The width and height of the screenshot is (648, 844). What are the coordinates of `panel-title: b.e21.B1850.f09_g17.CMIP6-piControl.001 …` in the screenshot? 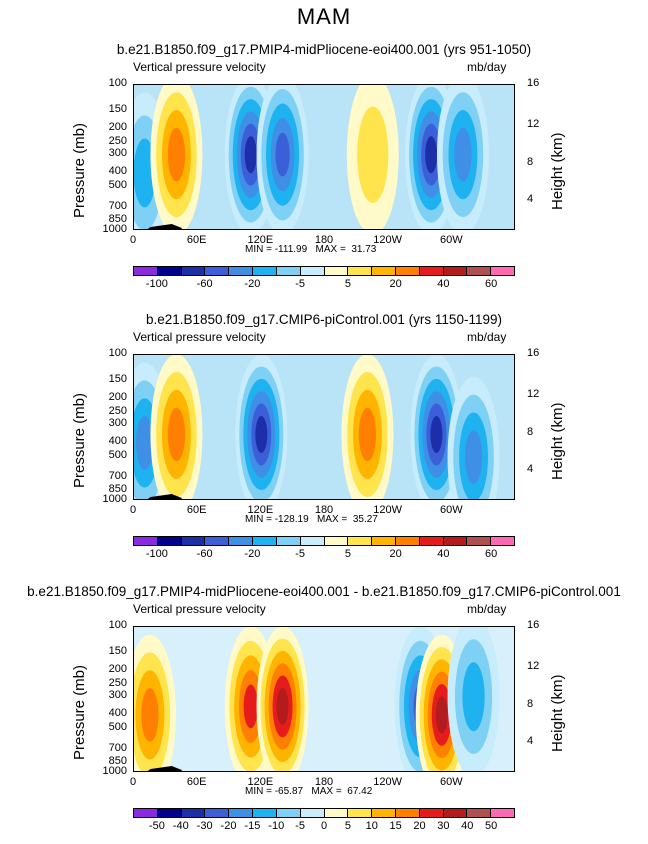 It's located at (324, 319).